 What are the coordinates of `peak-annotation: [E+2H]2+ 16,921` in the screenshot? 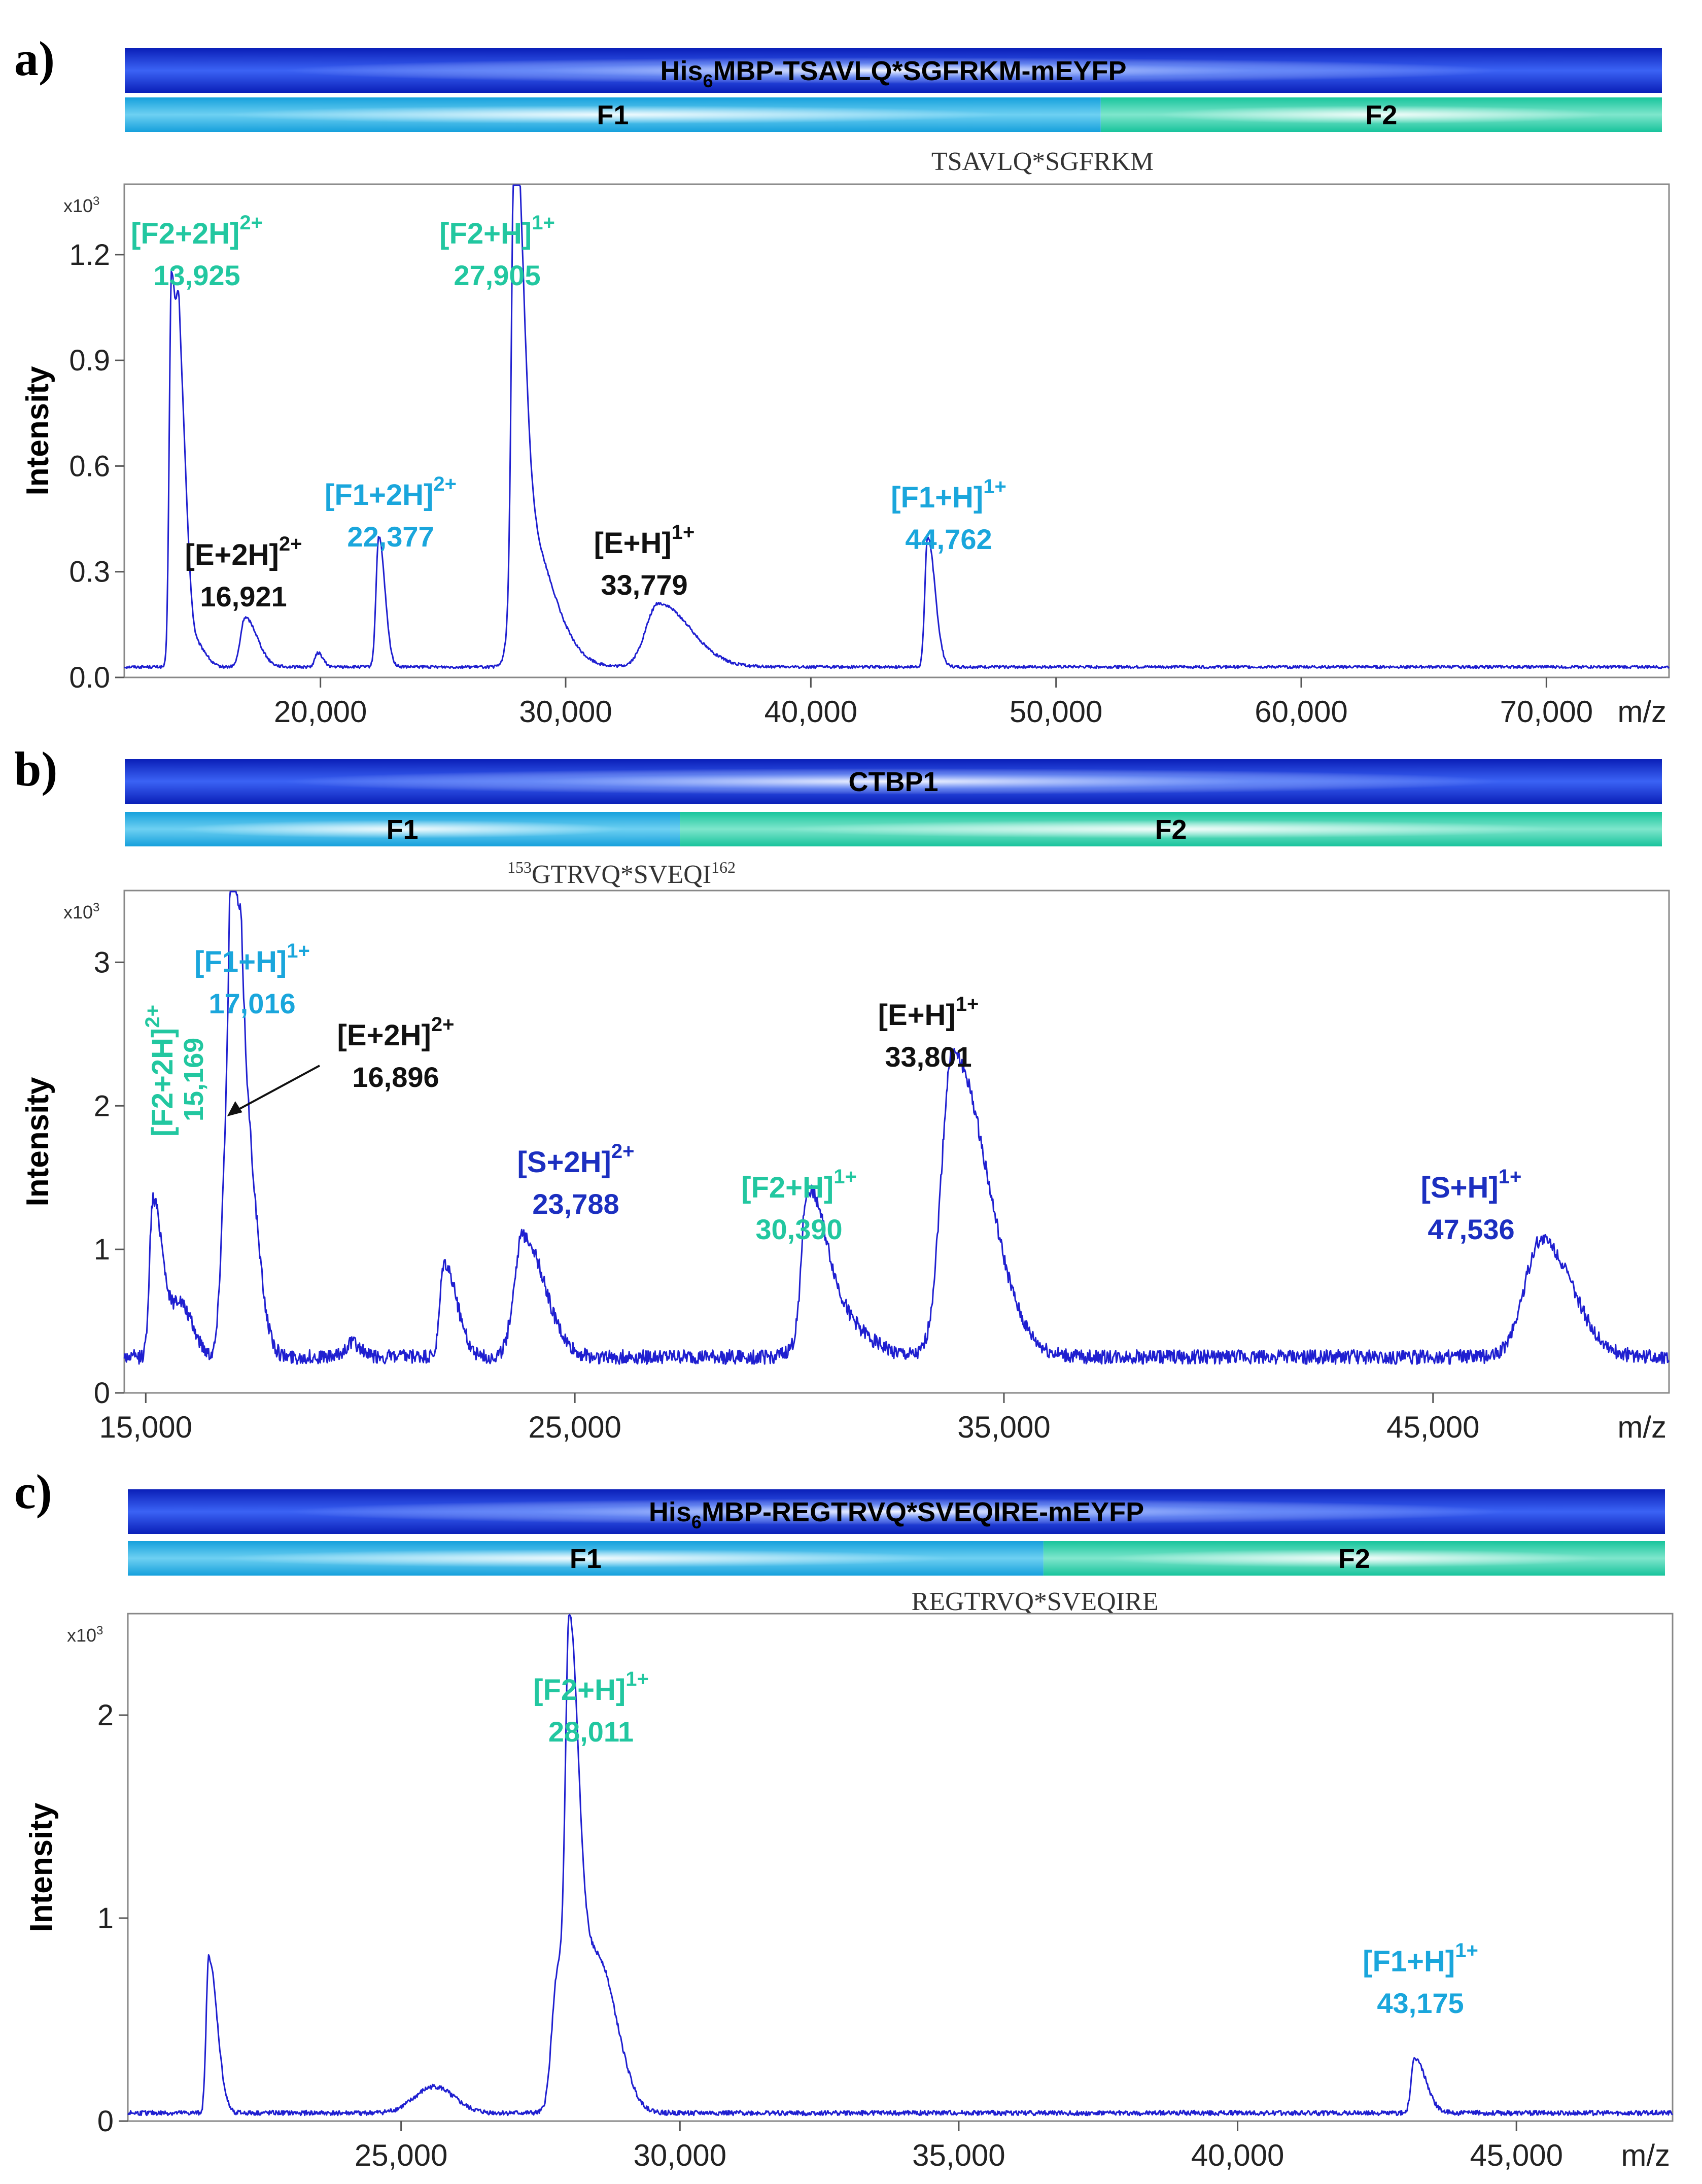 It's located at (243, 573).